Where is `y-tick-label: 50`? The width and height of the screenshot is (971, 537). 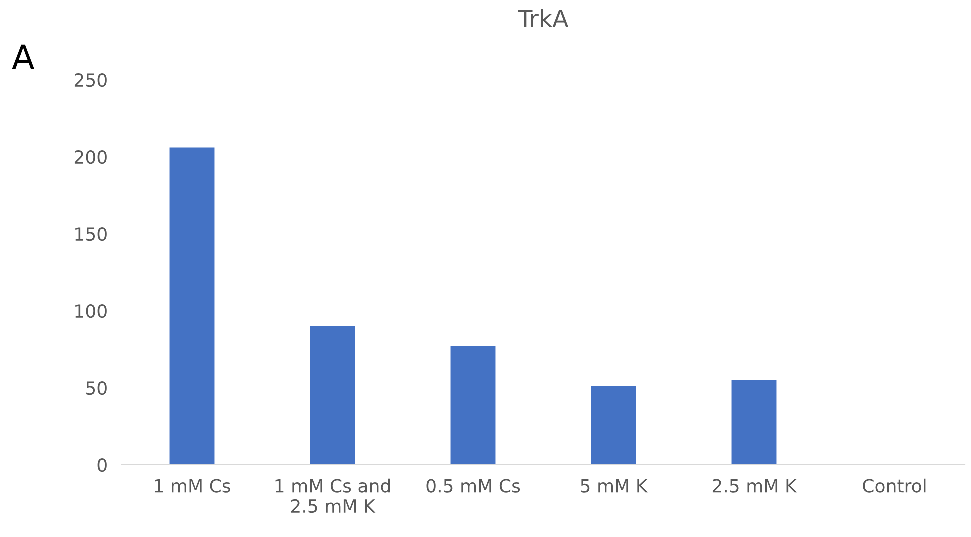
y-tick-label: 50 is located at coordinates (96, 388).